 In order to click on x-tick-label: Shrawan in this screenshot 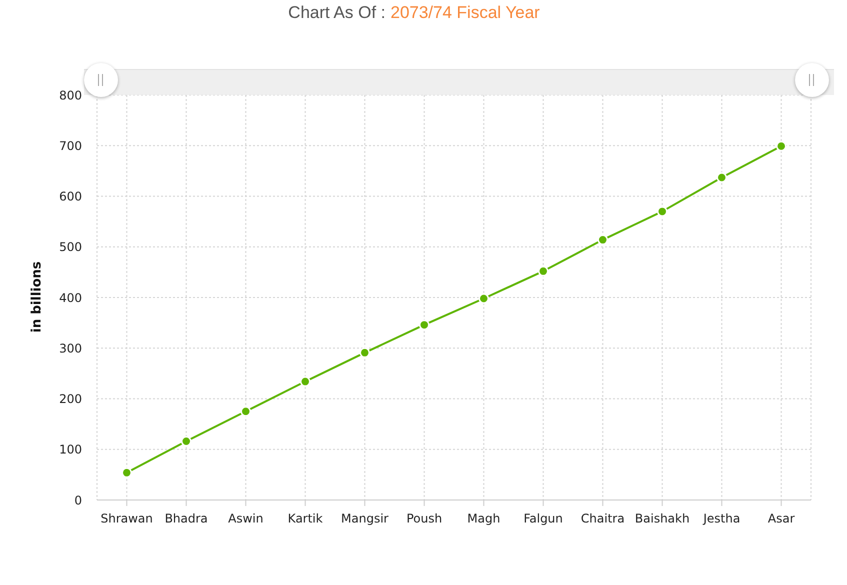, I will do `click(126, 519)`.